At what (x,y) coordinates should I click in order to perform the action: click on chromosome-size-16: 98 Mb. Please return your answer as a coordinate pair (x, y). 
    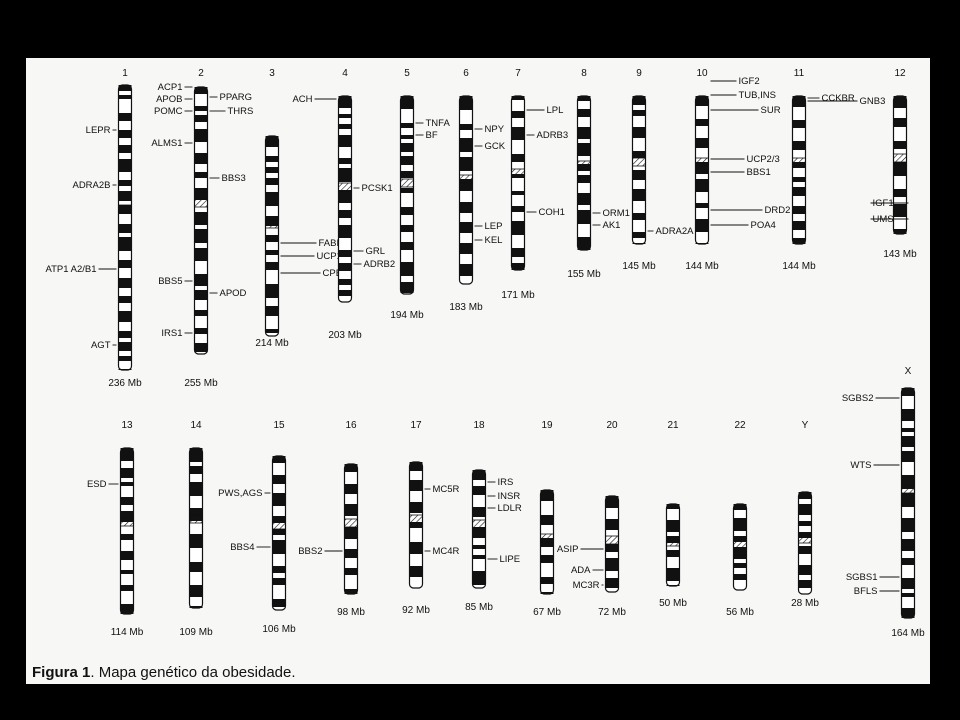
    Looking at the image, I should click on (351, 612).